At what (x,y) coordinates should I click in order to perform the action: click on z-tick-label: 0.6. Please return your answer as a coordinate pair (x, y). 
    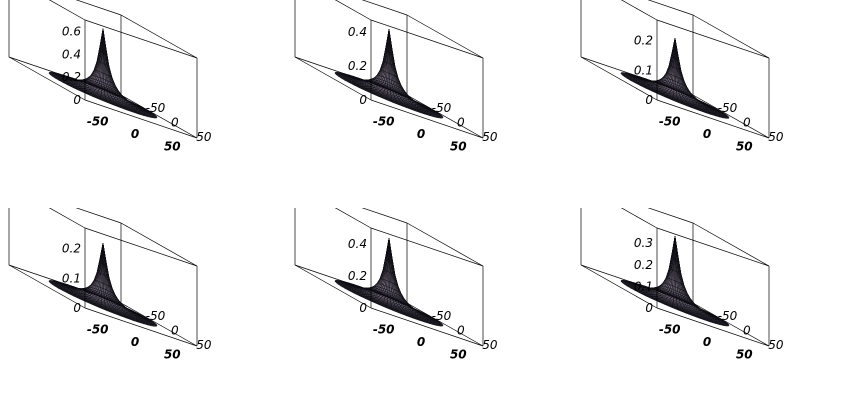
    Looking at the image, I should click on (71, 31).